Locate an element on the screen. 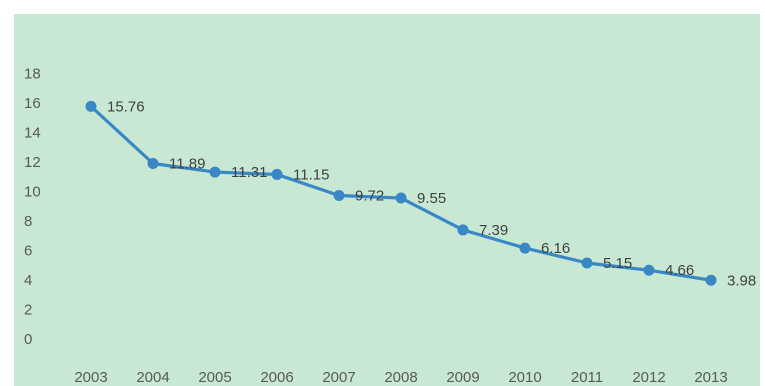 The image size is (765, 386). y-tick-label: 0 is located at coordinates (28, 339).